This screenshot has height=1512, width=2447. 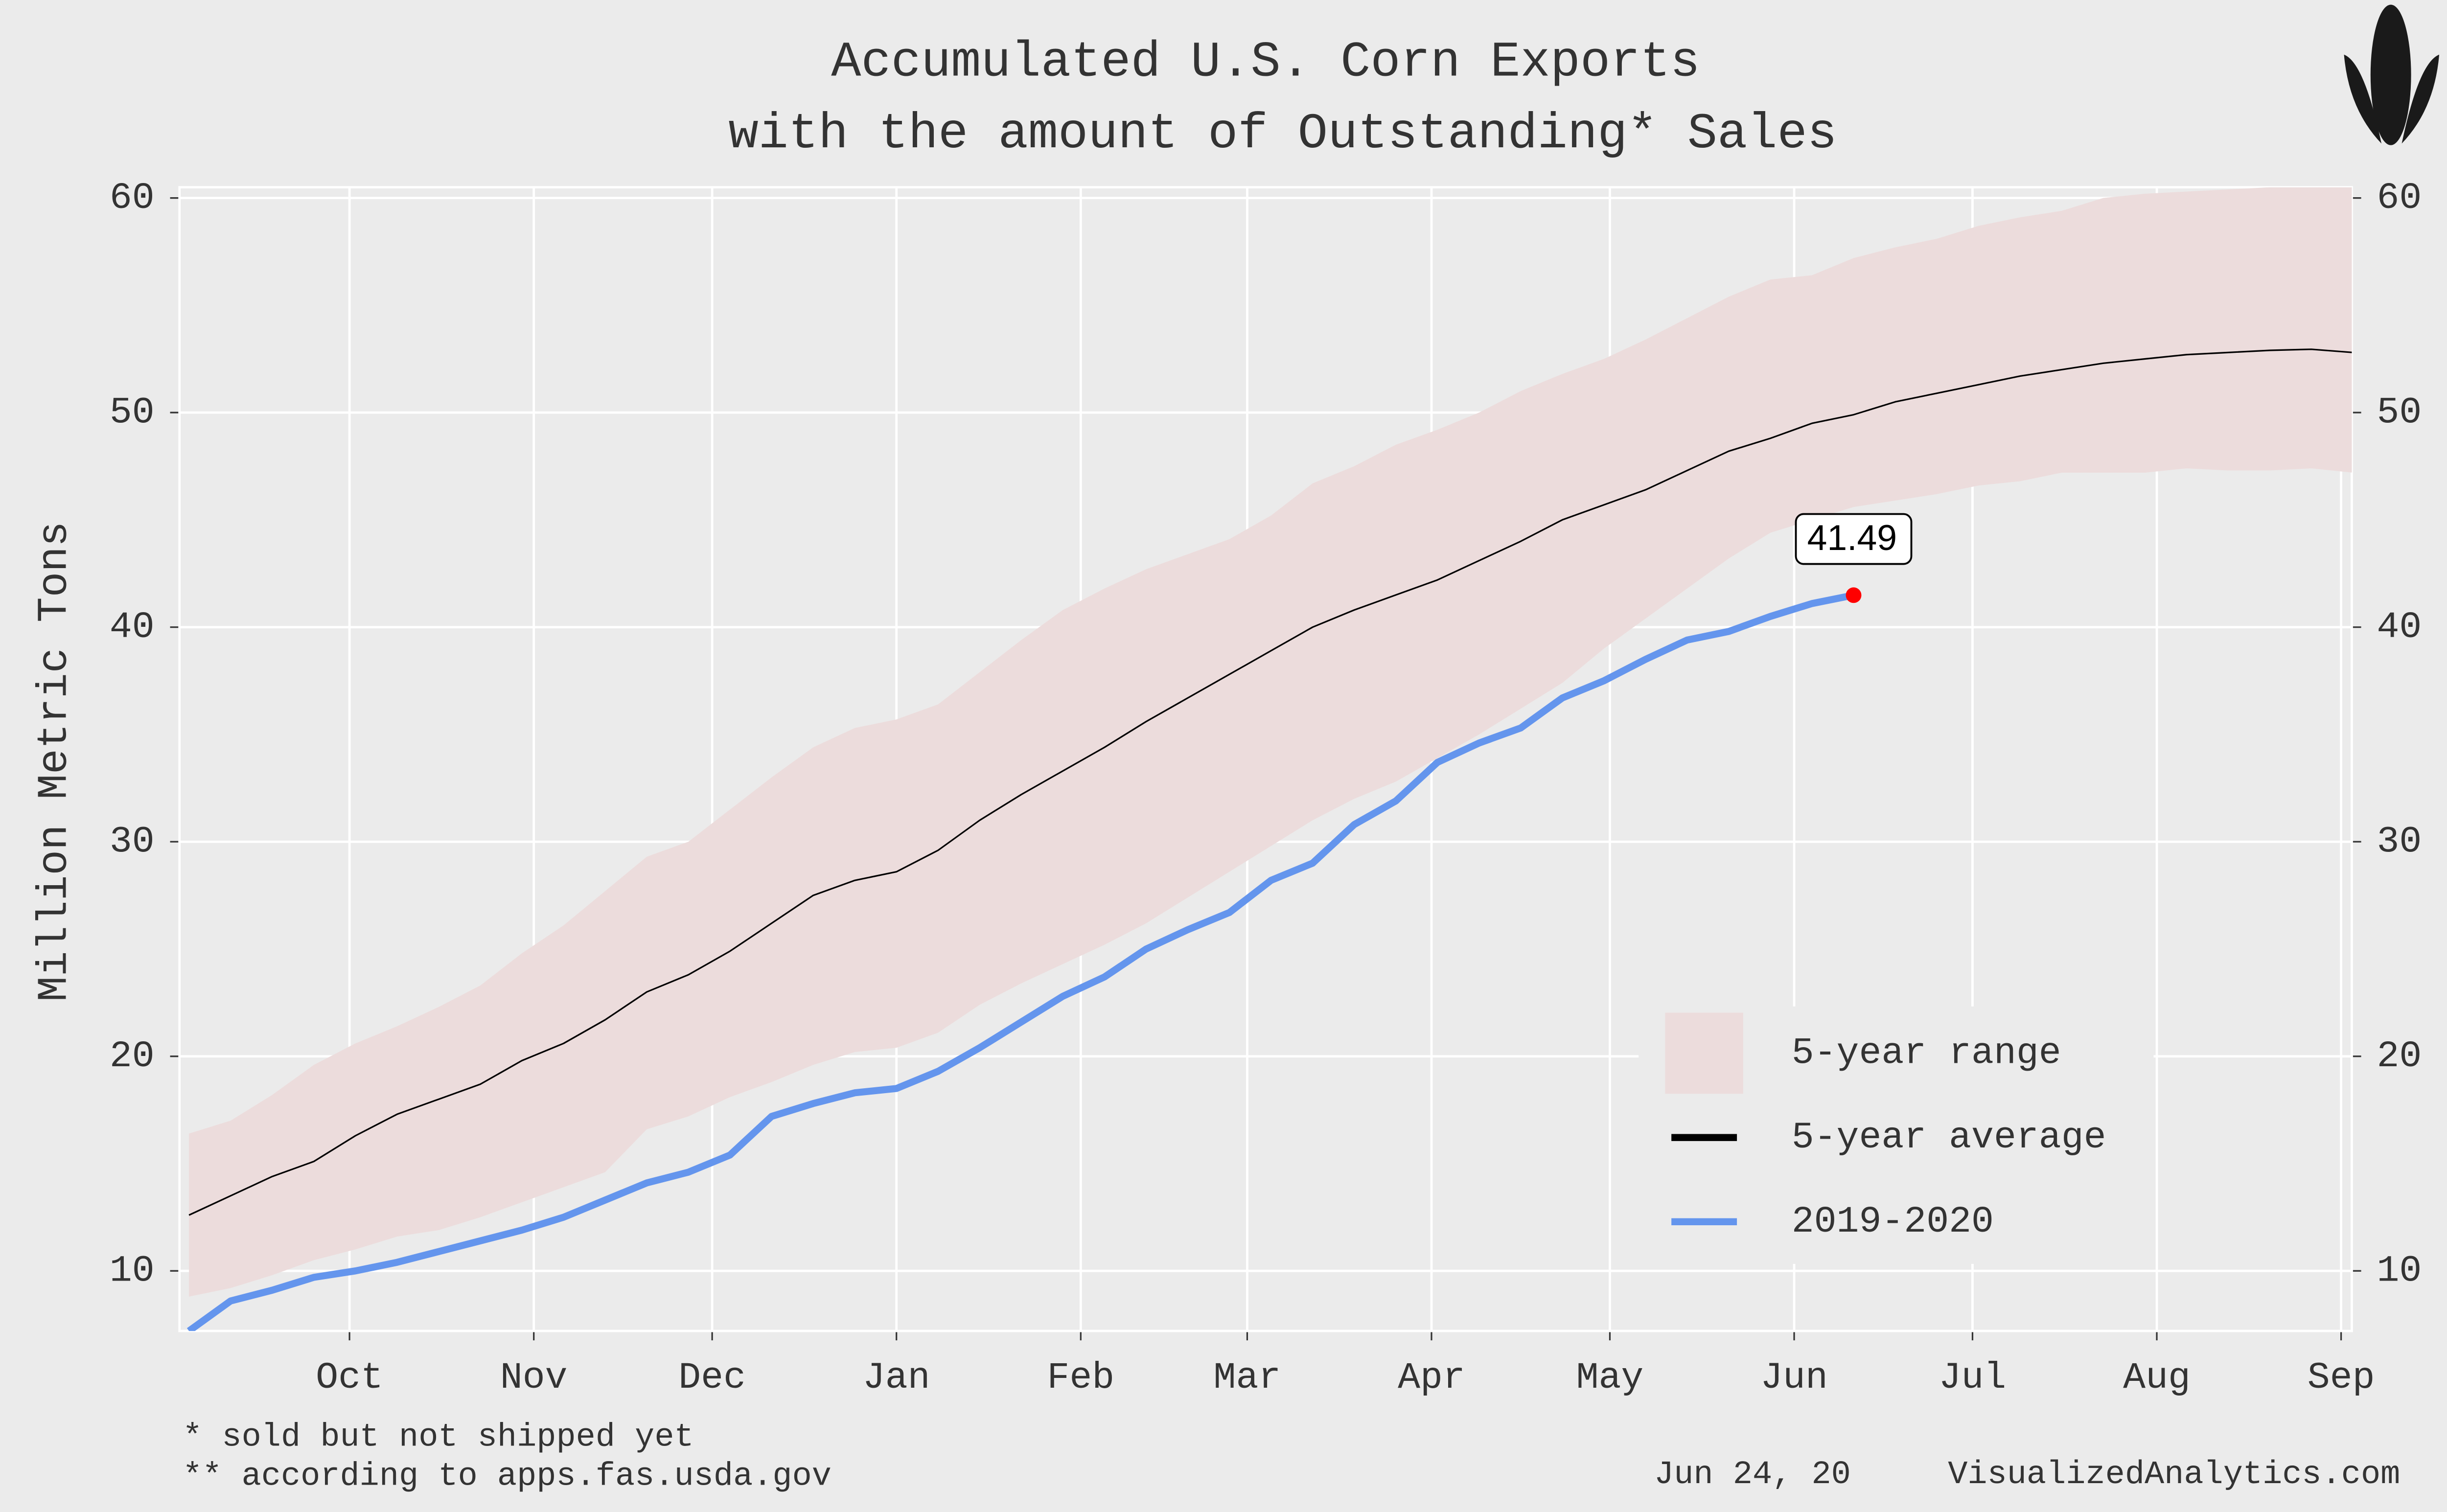 I want to click on source: VisualizedAnalytics.com, so click(x=2174, y=1474).